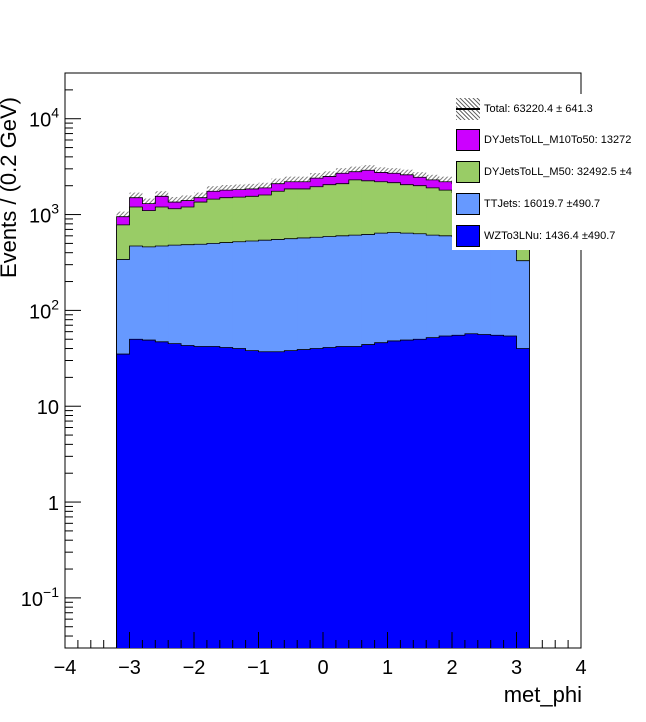  Describe the element at coordinates (542, 204) in the screenshot. I see `legend-label-ttjets: TTJets: 16019.7 ±490.7` at that location.